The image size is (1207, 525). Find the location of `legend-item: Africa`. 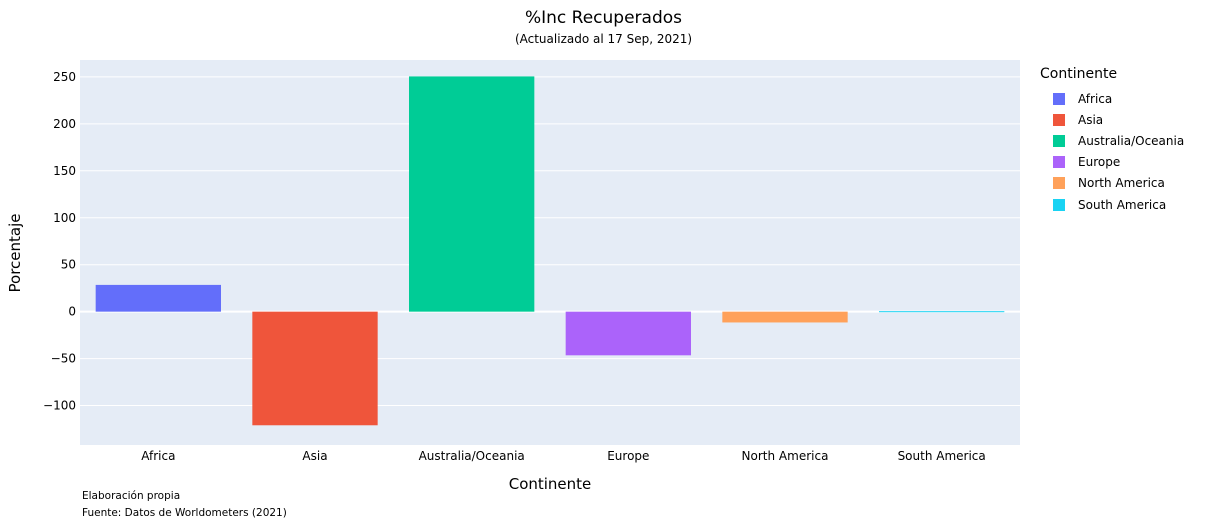

legend-item: Africa is located at coordinates (1112, 98).